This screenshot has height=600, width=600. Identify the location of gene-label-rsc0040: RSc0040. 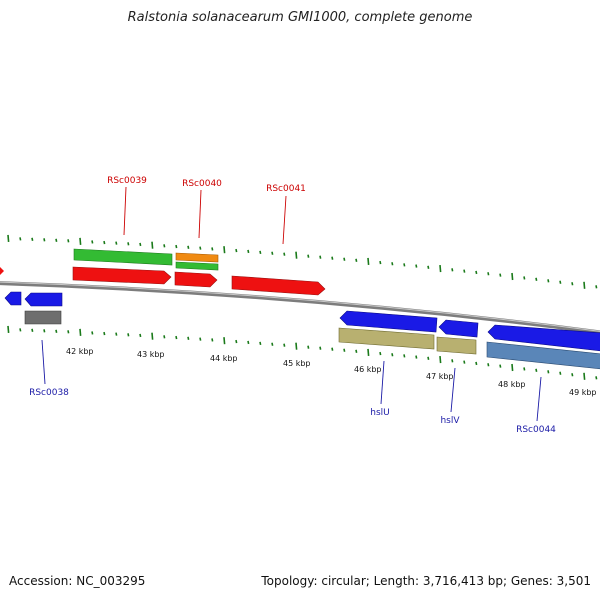
(202, 184).